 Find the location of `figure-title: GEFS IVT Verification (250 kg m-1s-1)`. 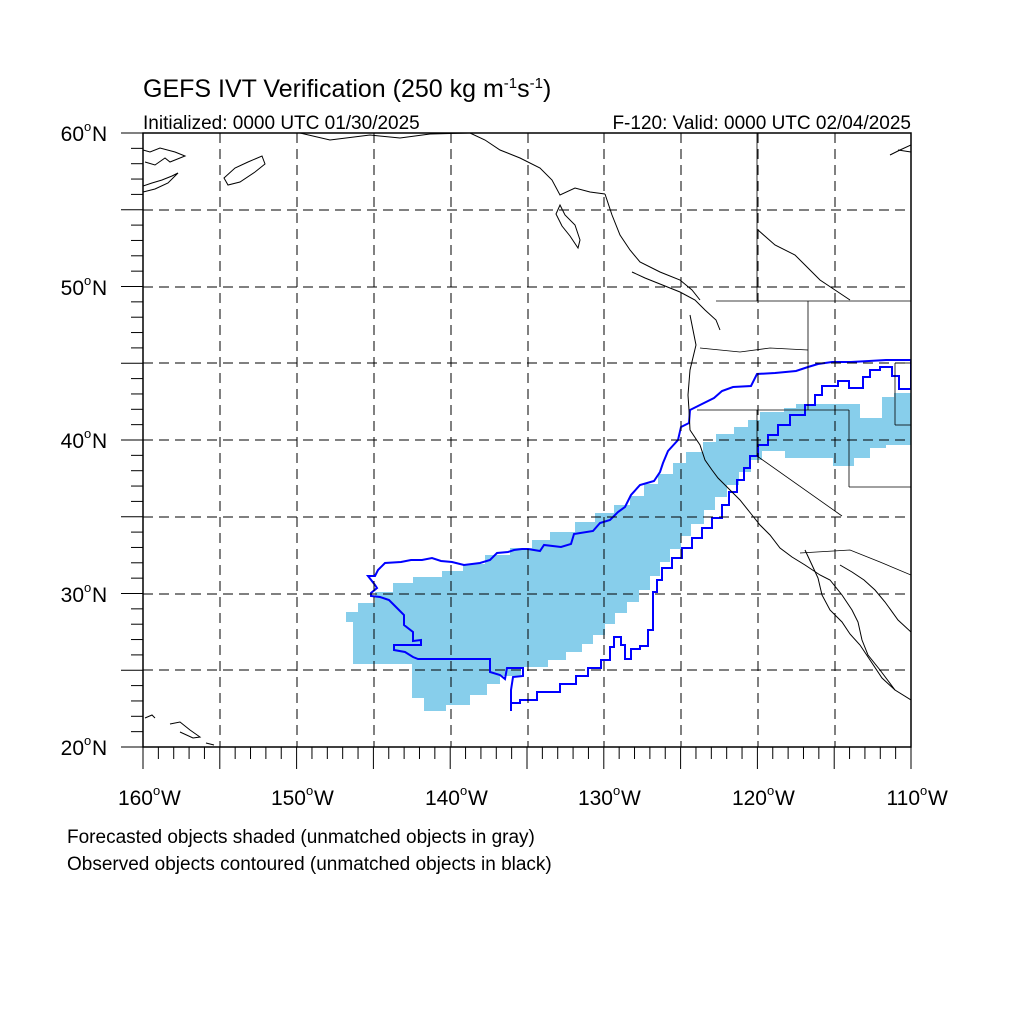

figure-title: GEFS IVT Verification (250 kg m-1s-1) is located at coordinates (347, 89).